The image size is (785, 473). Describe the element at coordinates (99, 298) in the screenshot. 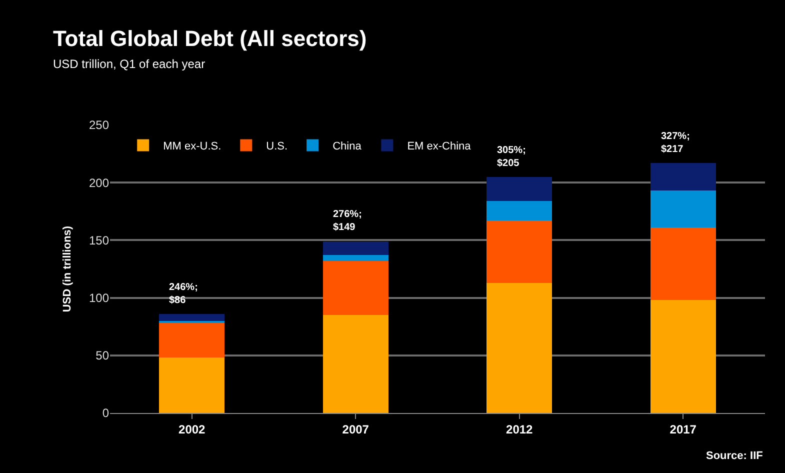

I see `y-tick-label: 100` at that location.